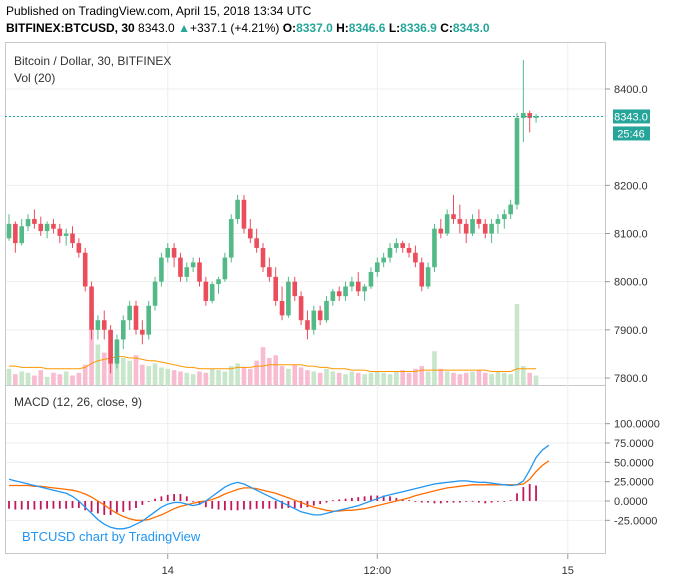 The height and width of the screenshot is (585, 679). What do you see at coordinates (634, 463) in the screenshot?
I see `macd-tick-label: 50.0000` at bounding box center [634, 463].